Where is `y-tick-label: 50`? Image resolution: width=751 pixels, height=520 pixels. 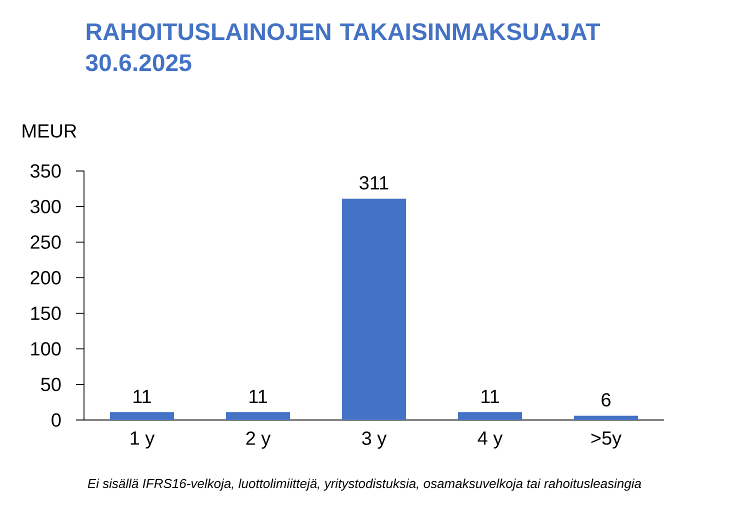 y-tick-label: 50 is located at coordinates (51, 385).